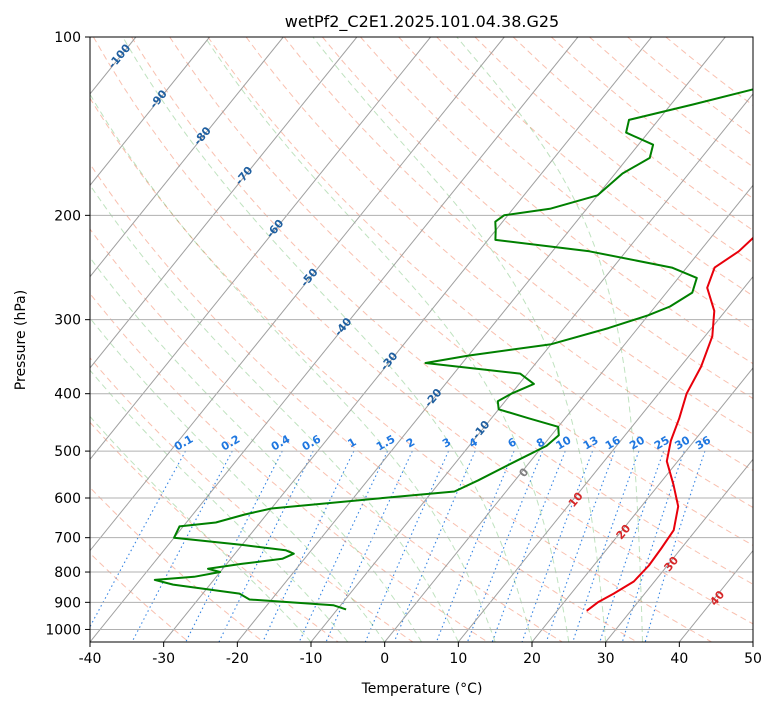  What do you see at coordinates (384, 659) in the screenshot?
I see `x-tick-label: 0` at bounding box center [384, 659].